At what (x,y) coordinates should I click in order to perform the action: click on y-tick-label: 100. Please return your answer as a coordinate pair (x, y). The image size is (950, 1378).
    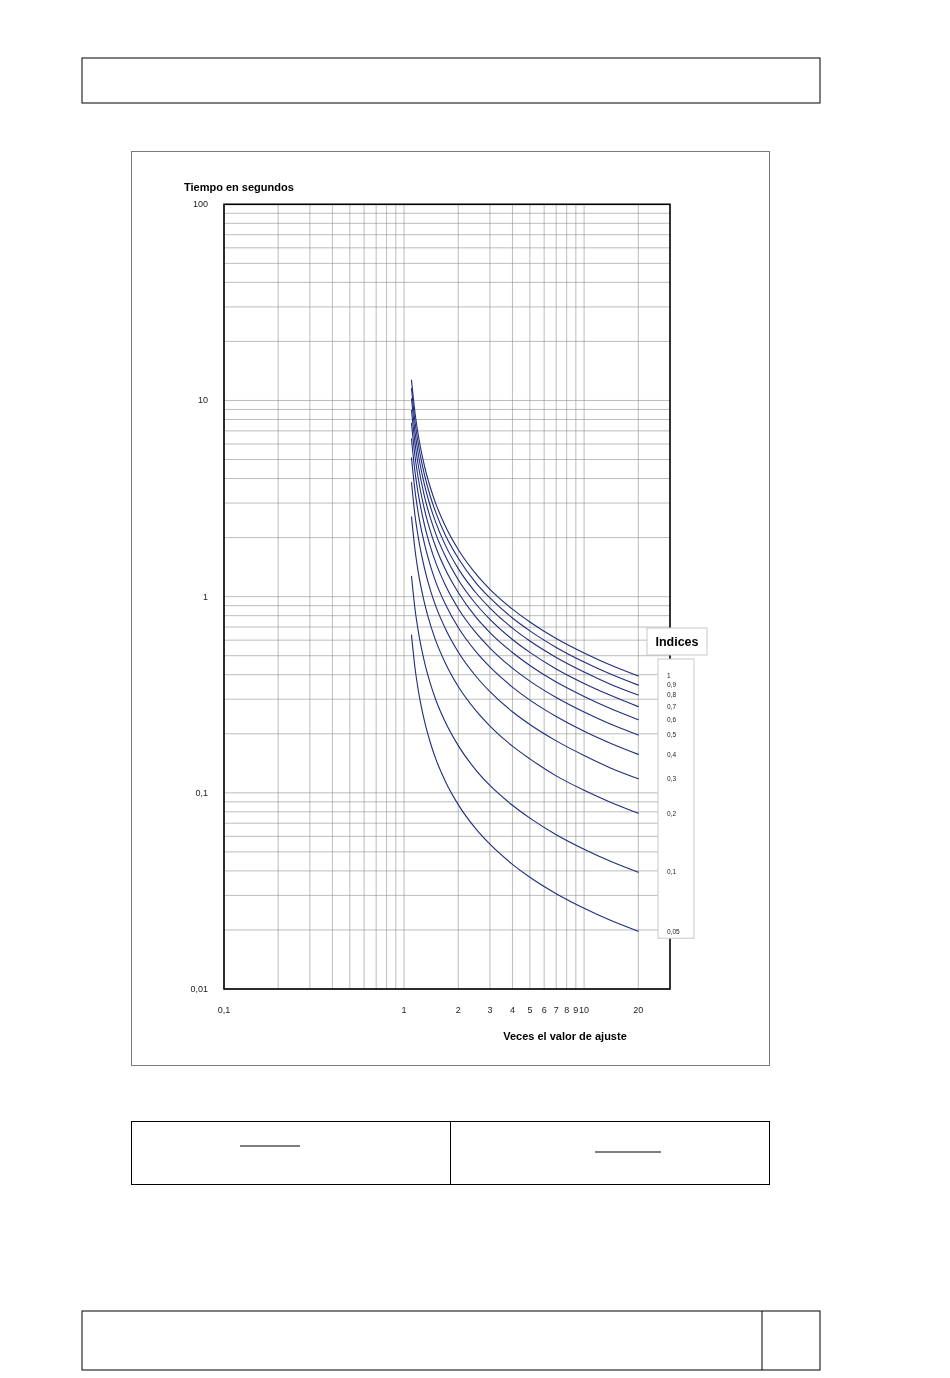
    Looking at the image, I should click on (200, 204).